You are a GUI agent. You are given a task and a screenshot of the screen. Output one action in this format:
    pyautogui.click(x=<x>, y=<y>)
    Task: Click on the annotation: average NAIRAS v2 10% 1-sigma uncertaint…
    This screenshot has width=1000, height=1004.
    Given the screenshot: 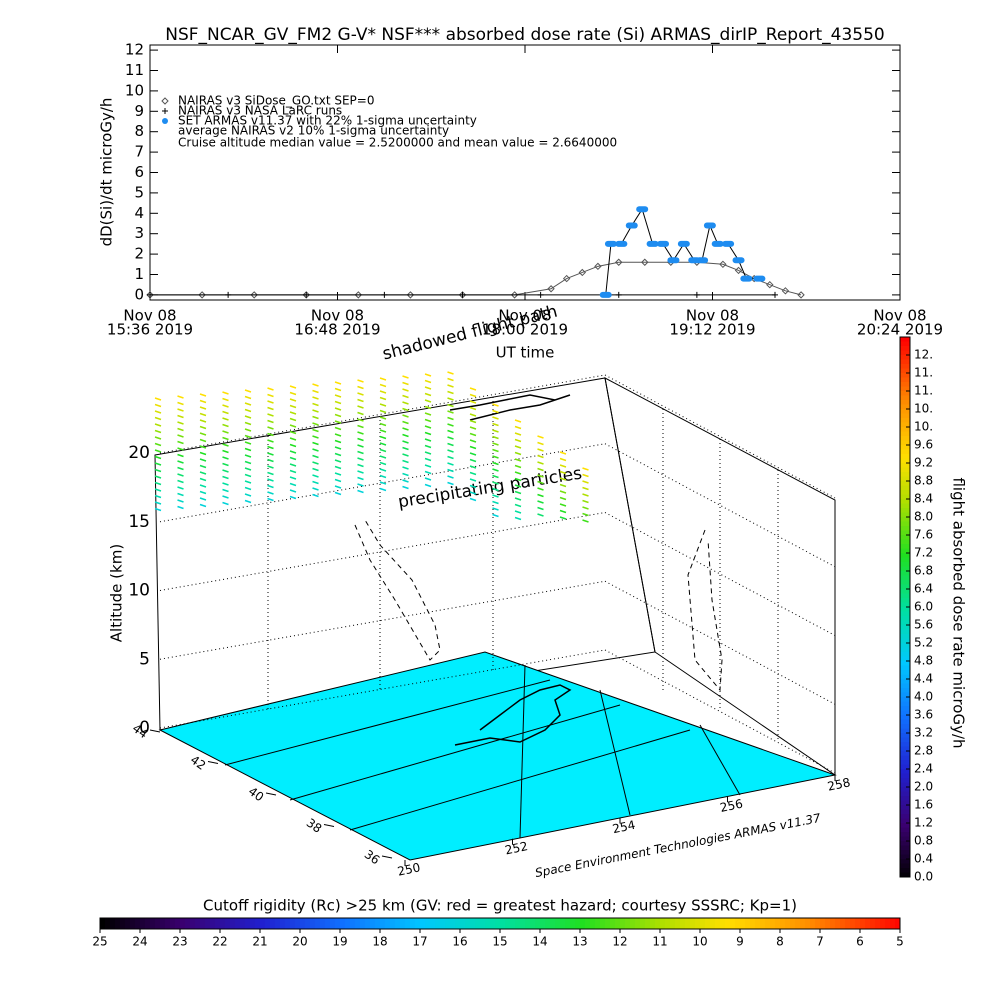 What is the action you would take?
    pyautogui.click(x=313, y=131)
    